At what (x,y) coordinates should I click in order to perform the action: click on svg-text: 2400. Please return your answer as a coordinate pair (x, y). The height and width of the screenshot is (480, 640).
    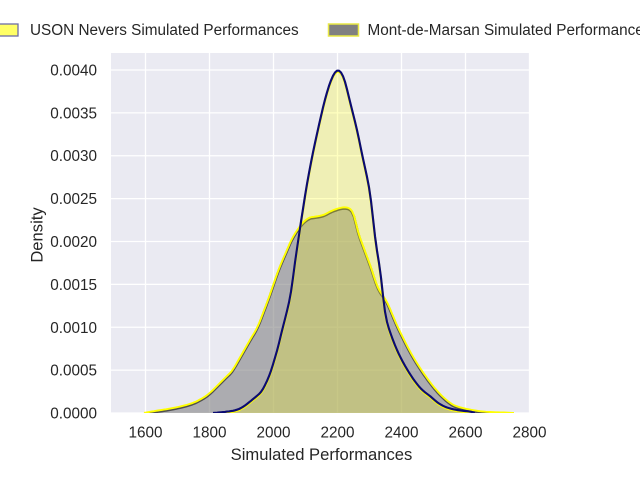
    Looking at the image, I should click on (401, 432).